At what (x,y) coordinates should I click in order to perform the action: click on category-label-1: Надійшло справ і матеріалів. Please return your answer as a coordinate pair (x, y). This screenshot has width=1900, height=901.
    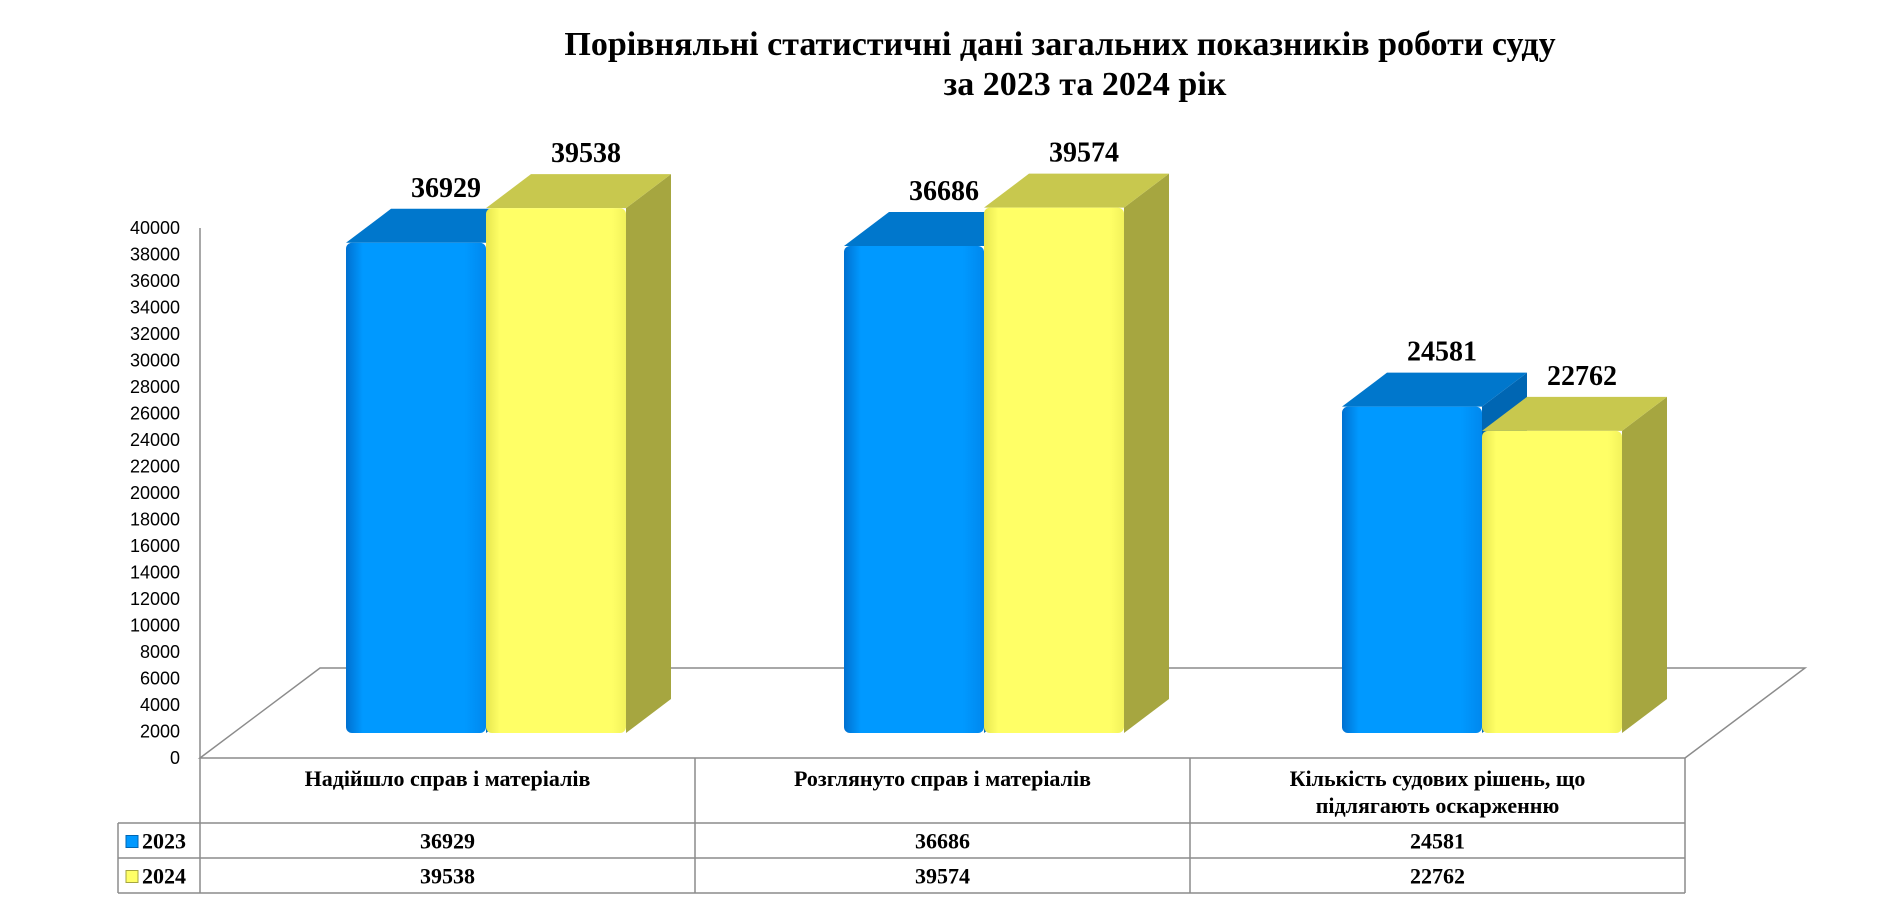
    Looking at the image, I should click on (448, 778).